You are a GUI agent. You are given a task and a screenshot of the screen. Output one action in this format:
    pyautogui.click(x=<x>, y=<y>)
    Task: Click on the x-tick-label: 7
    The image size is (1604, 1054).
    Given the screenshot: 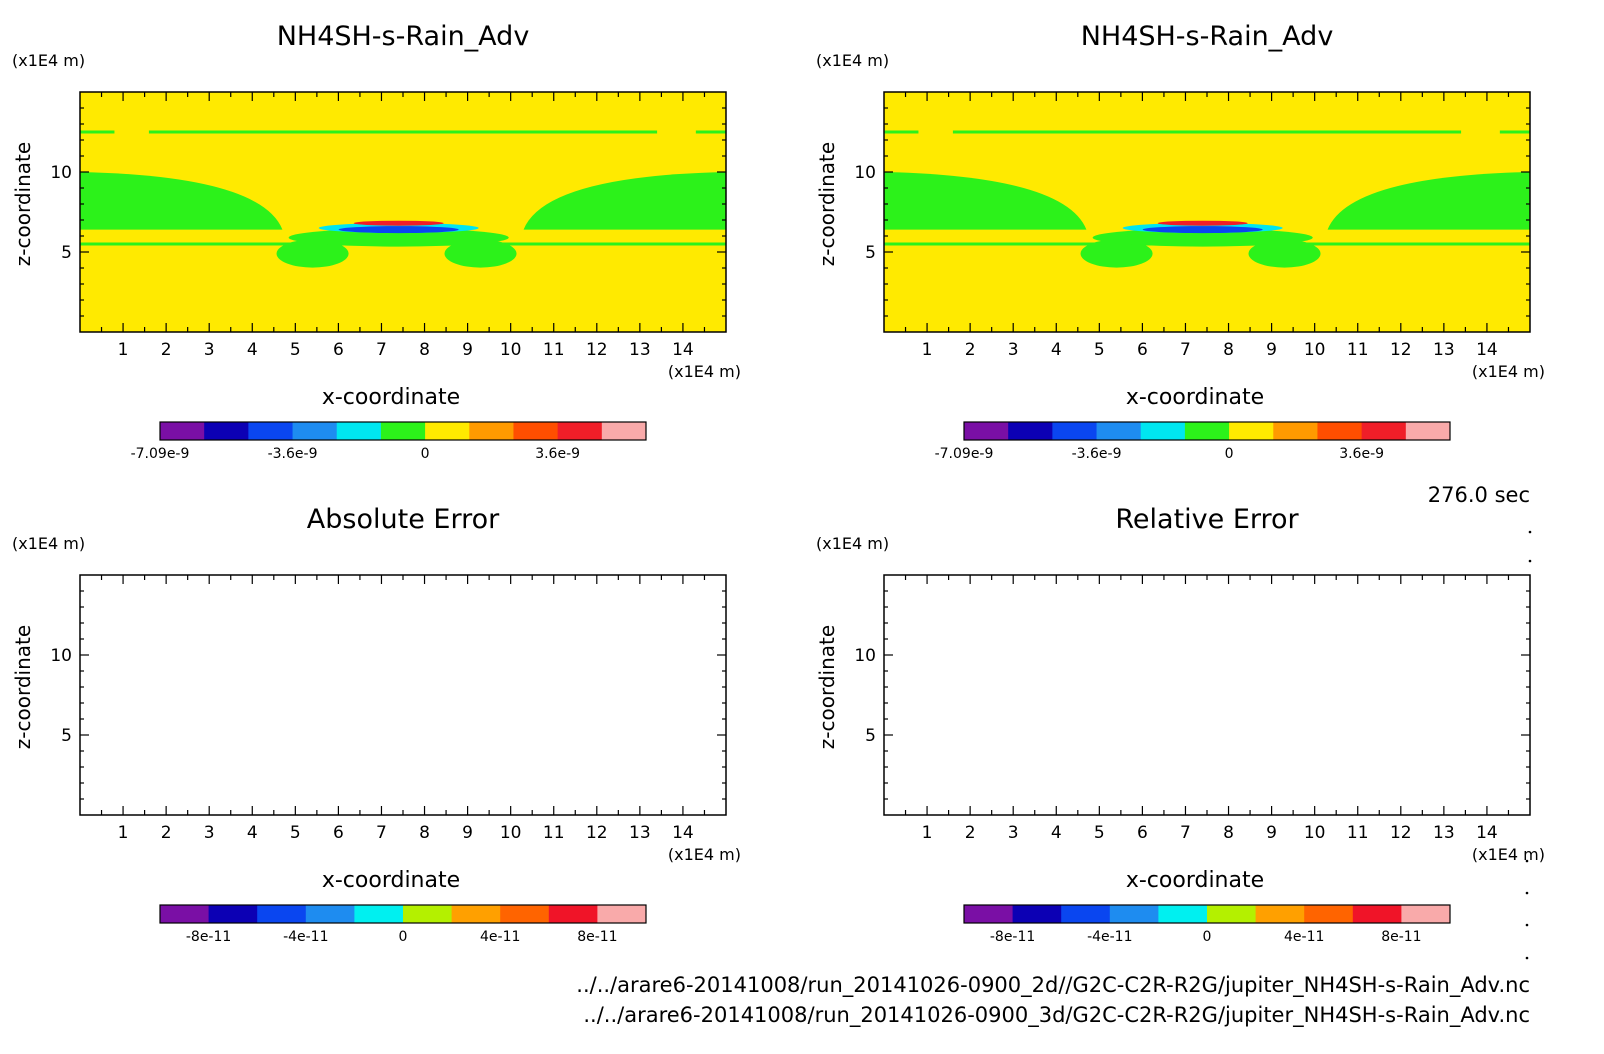 What is the action you would take?
    pyautogui.click(x=1185, y=833)
    